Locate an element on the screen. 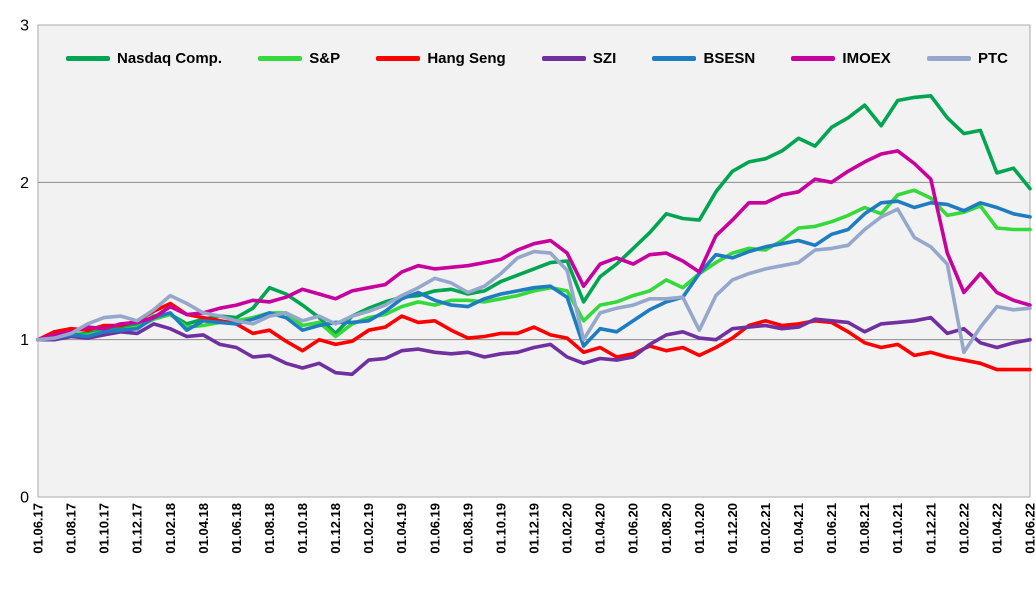  x-axis-label: 01.06.18 is located at coordinates (236, 528).